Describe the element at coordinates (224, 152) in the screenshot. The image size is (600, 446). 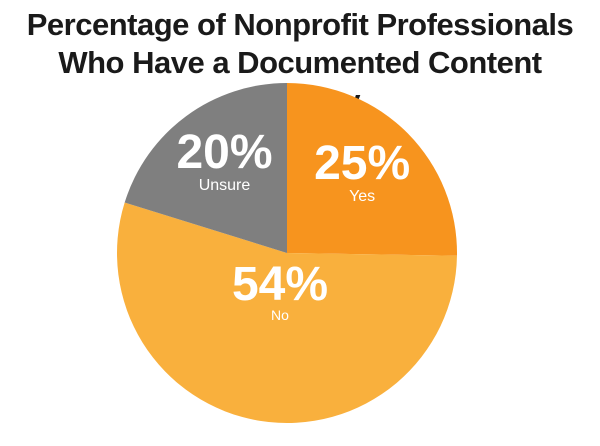
I see `slice-value-unsure: 20%` at that location.